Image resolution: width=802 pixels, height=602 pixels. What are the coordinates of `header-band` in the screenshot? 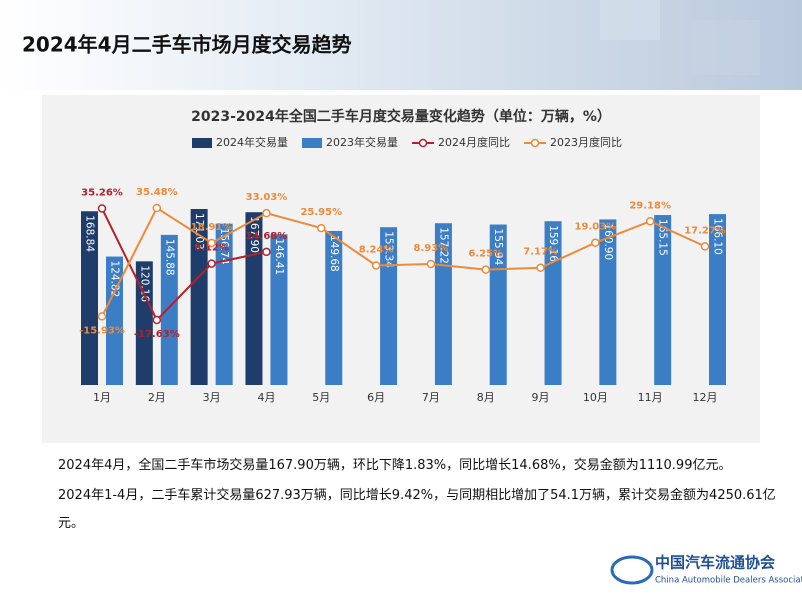 It's located at (401, 45).